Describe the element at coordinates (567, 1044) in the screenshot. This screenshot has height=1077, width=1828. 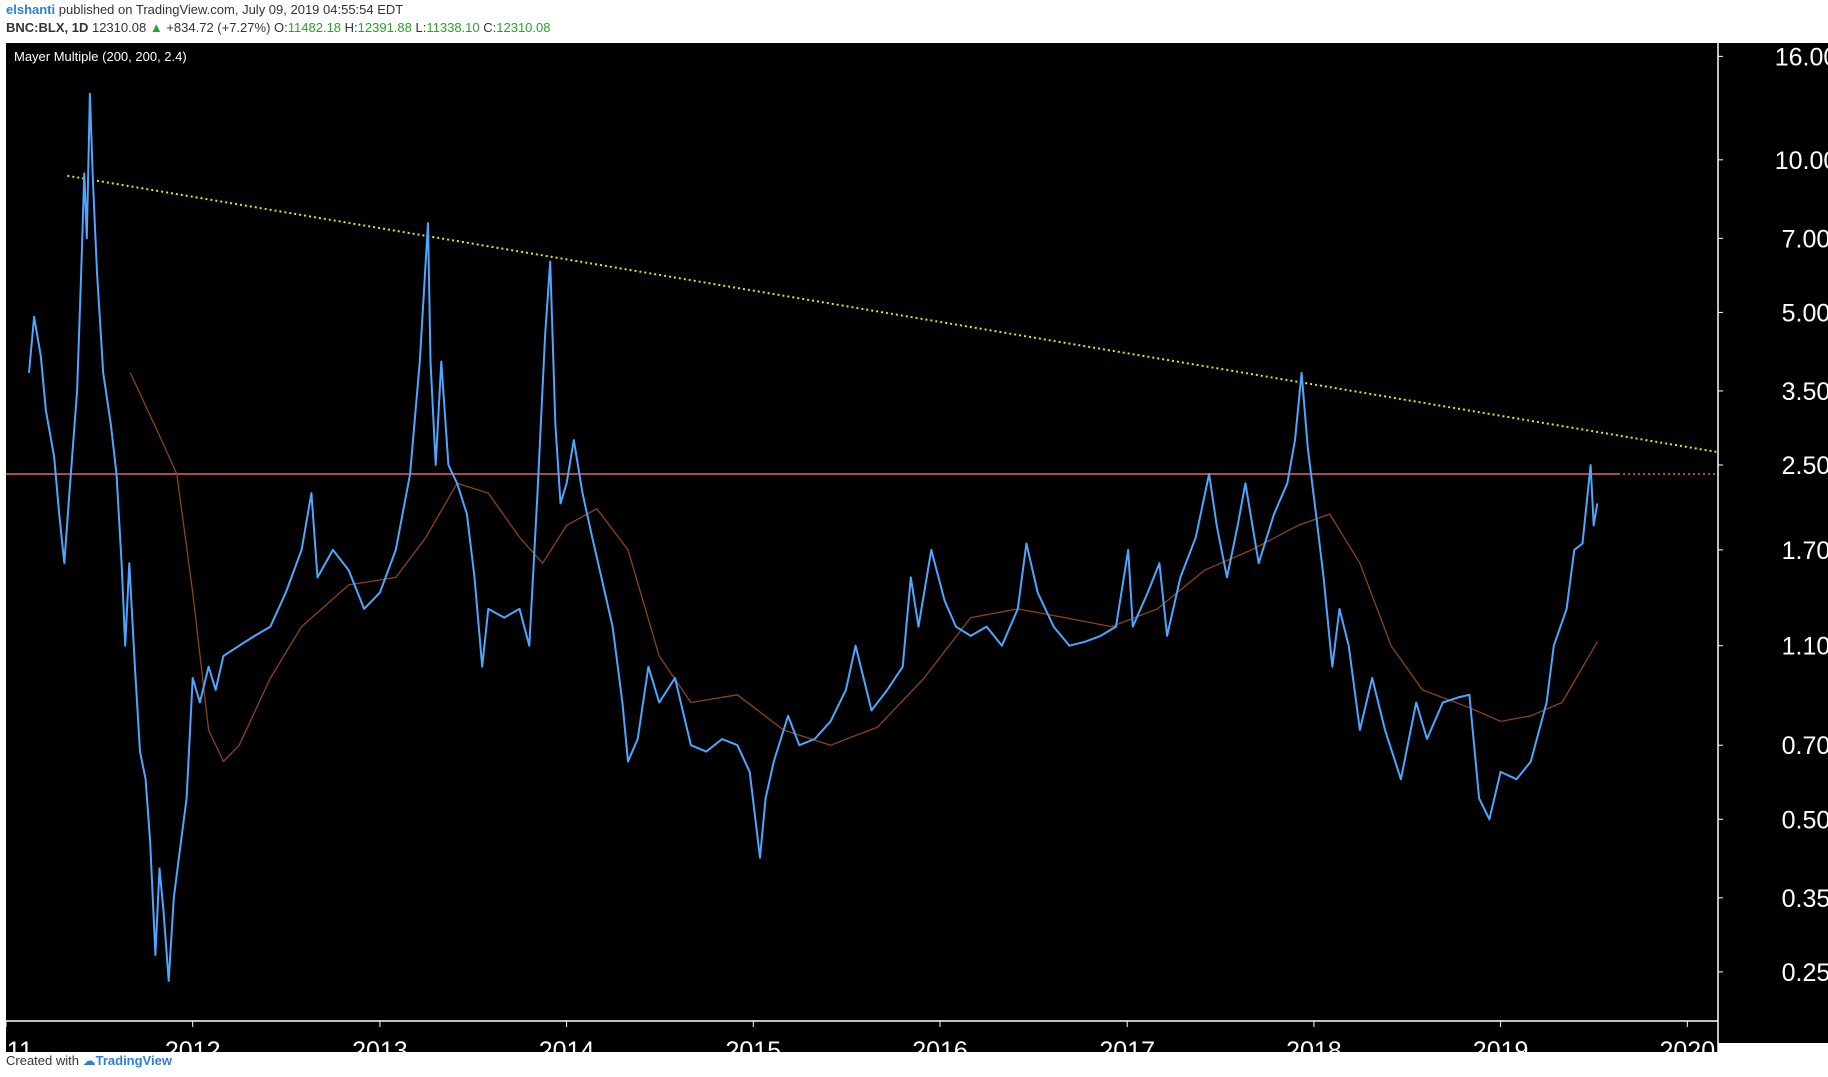
I see `x-tick-label: 2014` at that location.